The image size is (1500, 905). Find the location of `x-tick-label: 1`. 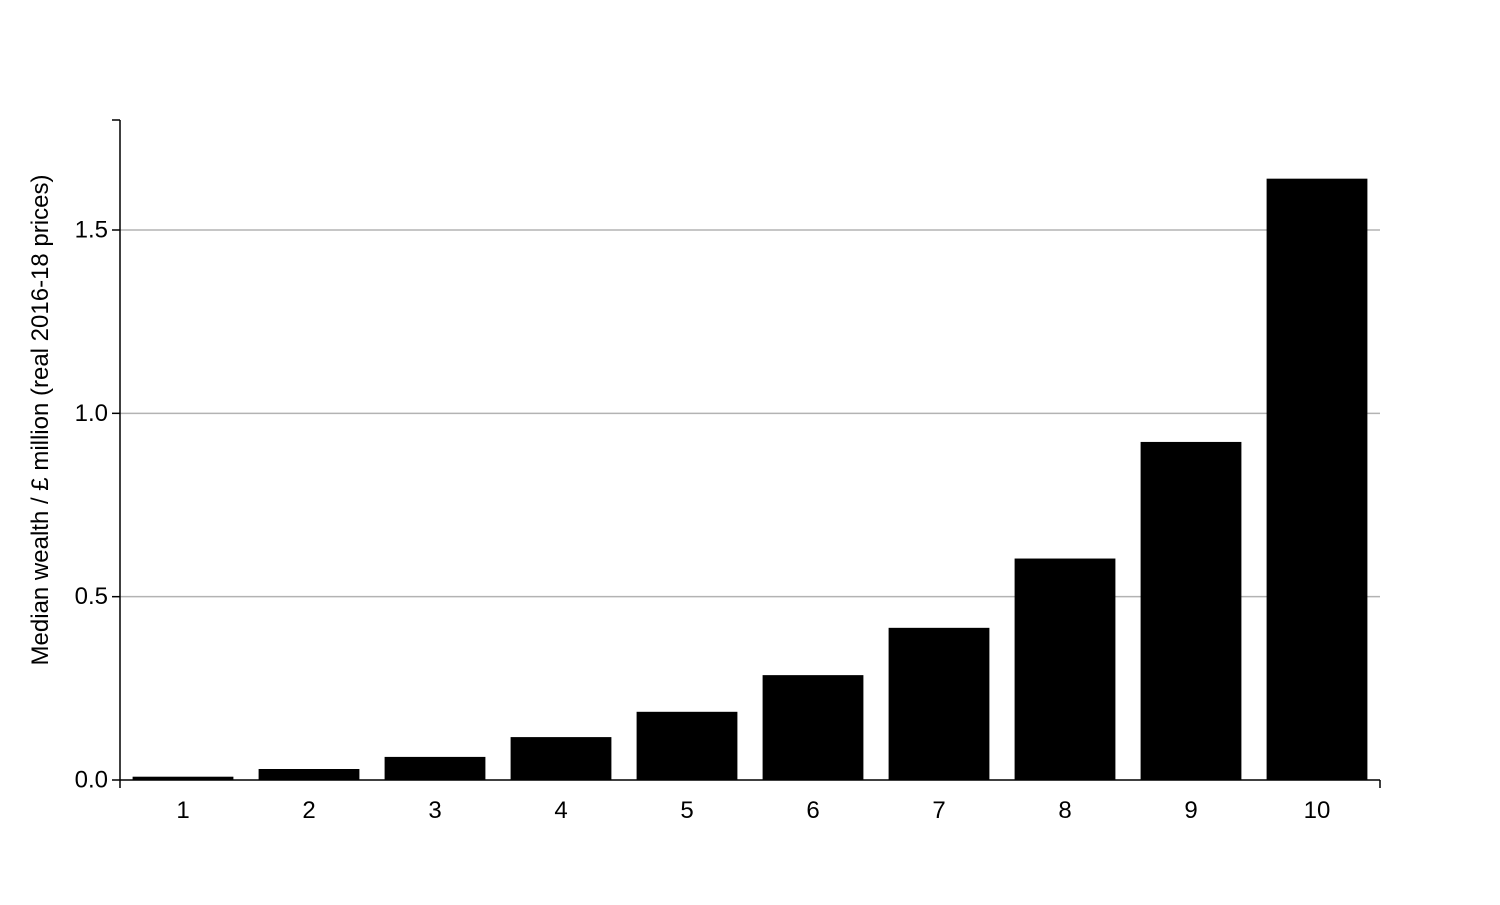

x-tick-label: 1 is located at coordinates (182, 810).